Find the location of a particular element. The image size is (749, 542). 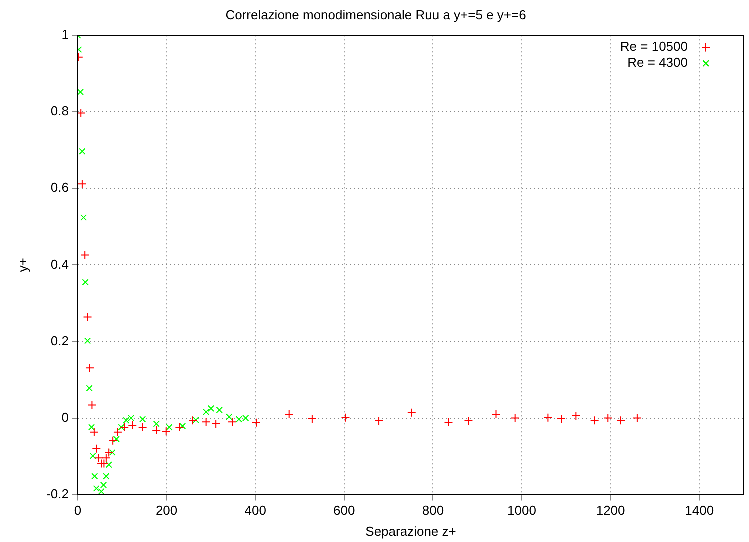

y-axis-title: y+ is located at coordinates (22, 265).